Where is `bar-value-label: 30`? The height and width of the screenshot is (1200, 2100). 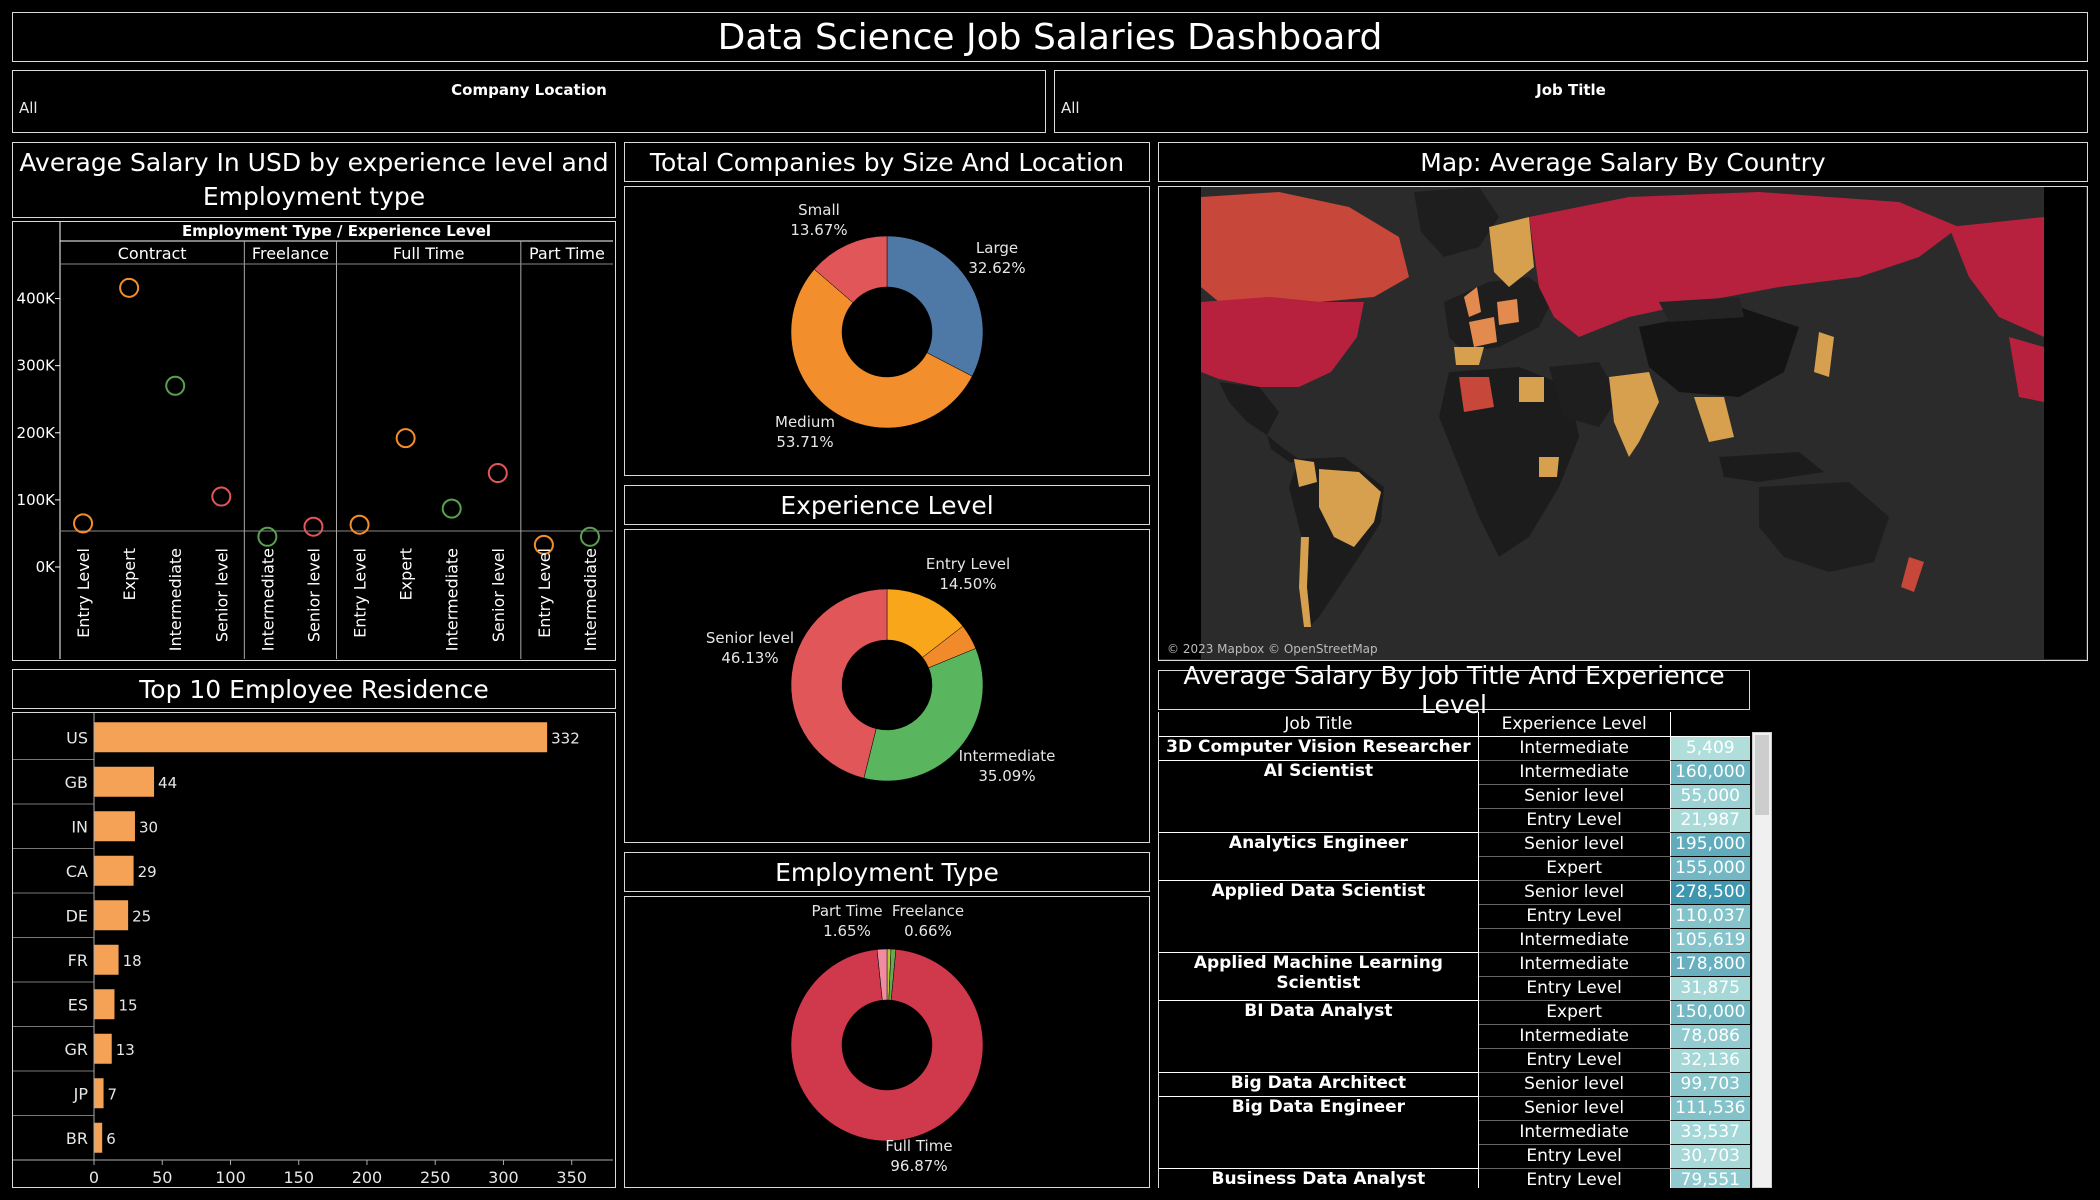
bar-value-label: 30 is located at coordinates (148, 827).